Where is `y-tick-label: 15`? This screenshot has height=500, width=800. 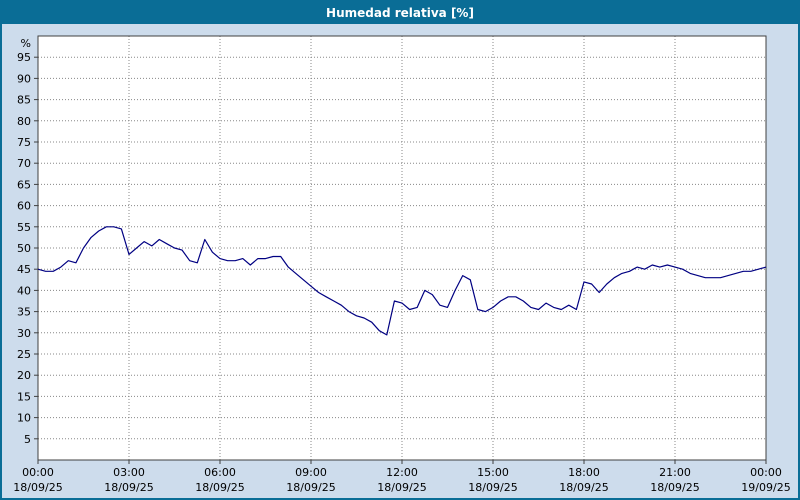 y-tick-label: 15 is located at coordinates (24, 396).